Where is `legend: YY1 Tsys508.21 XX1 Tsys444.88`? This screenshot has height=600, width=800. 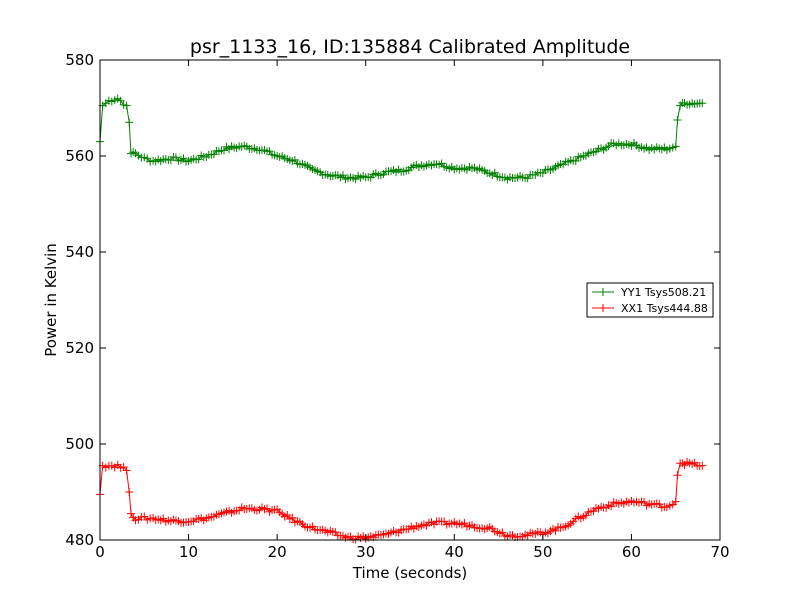
legend: YY1 Tsys508.21 XX1 Tsys444.88 is located at coordinates (650, 300).